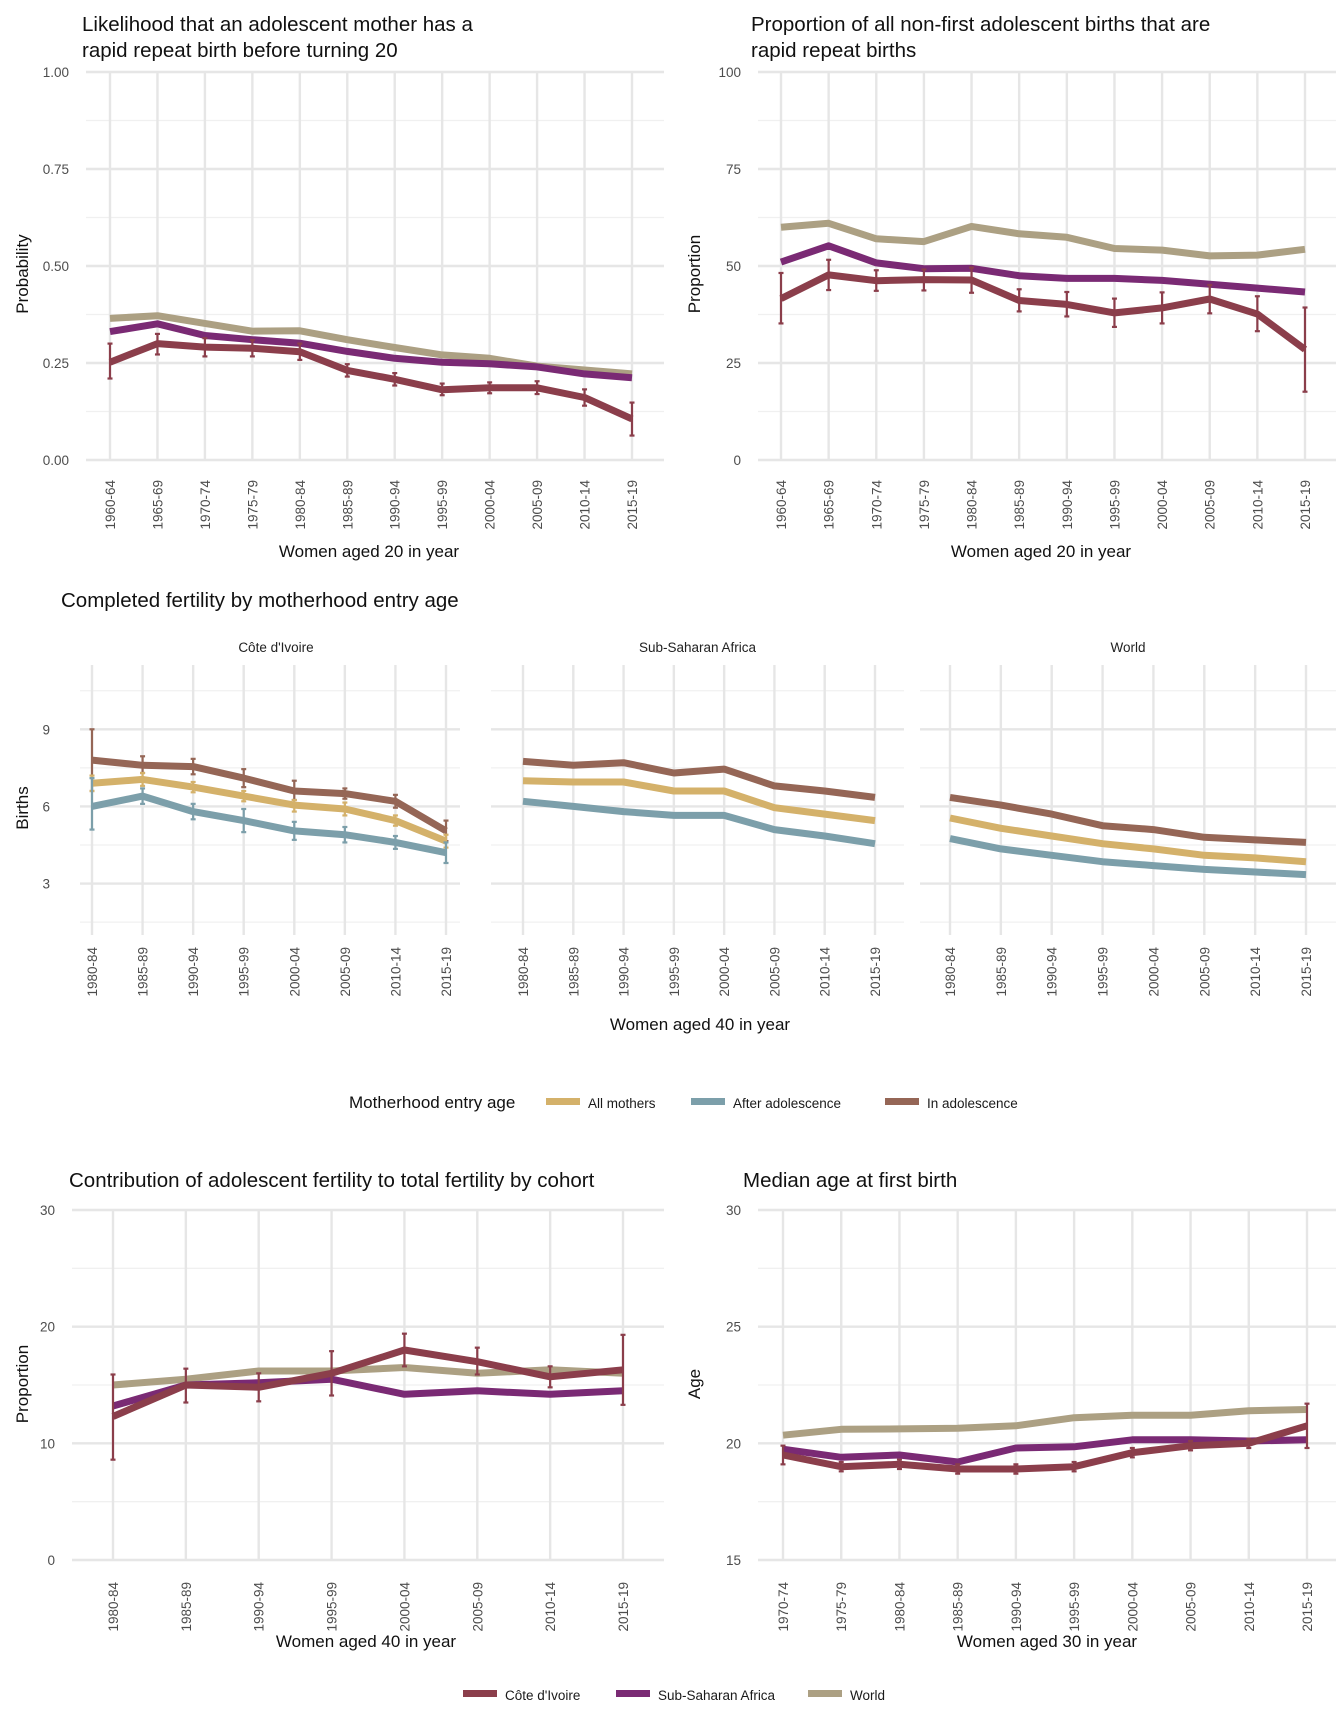 This screenshot has width=1344, height=1728. Describe the element at coordinates (47, 1210) in the screenshot. I see `y-tick-label: 30` at that location.